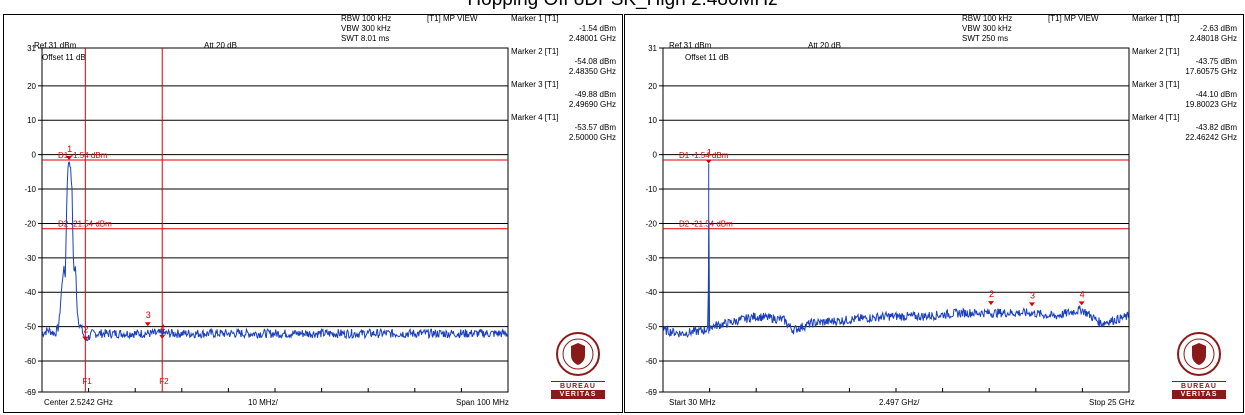 The width and height of the screenshot is (1245, 415). I want to click on marker-freq: 2.48350 GHz, so click(592, 71).